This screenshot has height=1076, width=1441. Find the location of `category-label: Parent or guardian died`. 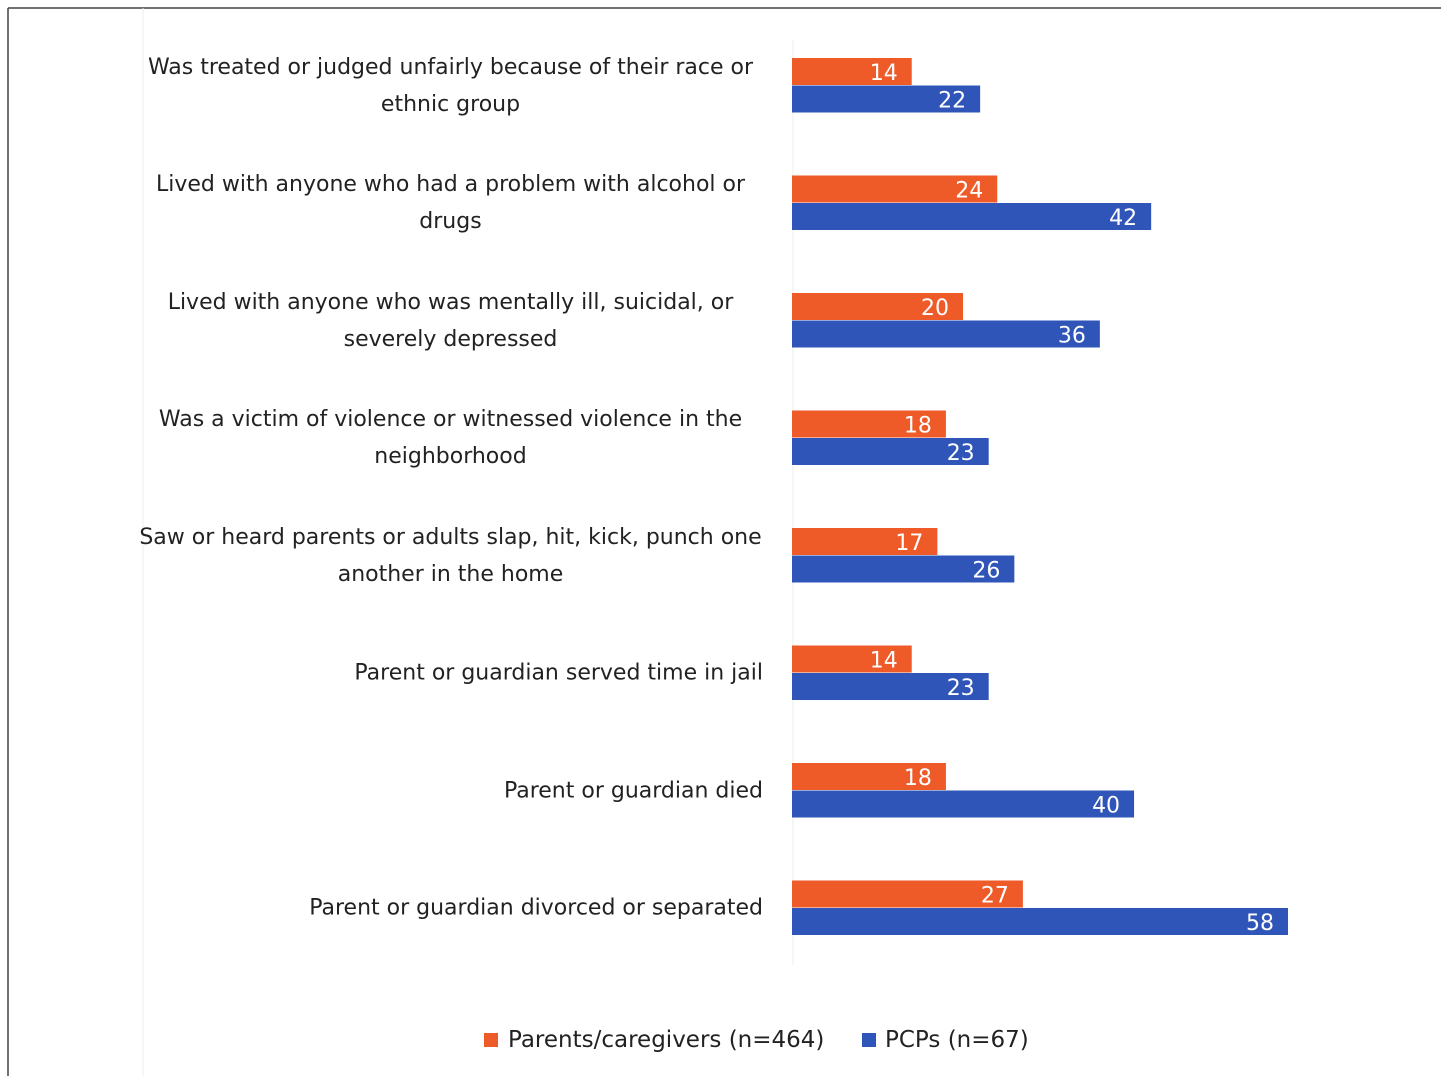

category-label: Parent or guardian died is located at coordinates (633, 790).